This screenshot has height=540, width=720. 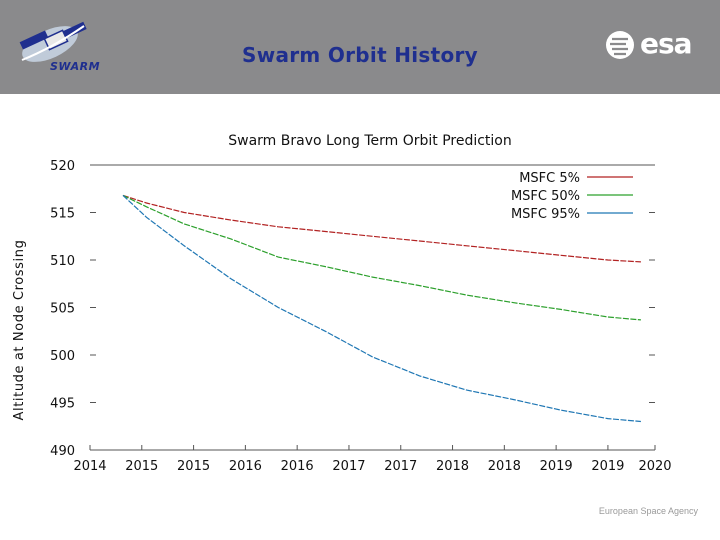 I want to click on series-line-msfc-5-, so click(x=381, y=228).